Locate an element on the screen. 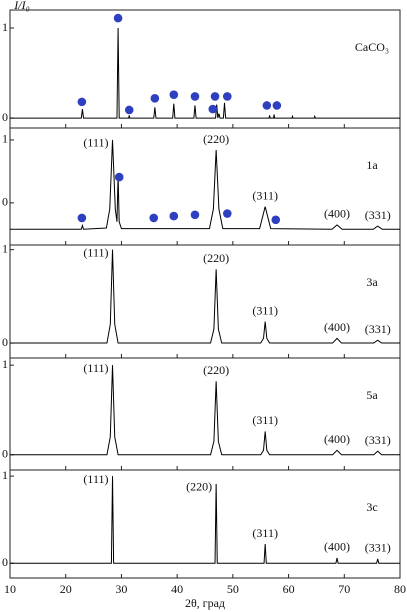 This screenshot has width=407, height=612. x-tick-label: 50 is located at coordinates (233, 589).